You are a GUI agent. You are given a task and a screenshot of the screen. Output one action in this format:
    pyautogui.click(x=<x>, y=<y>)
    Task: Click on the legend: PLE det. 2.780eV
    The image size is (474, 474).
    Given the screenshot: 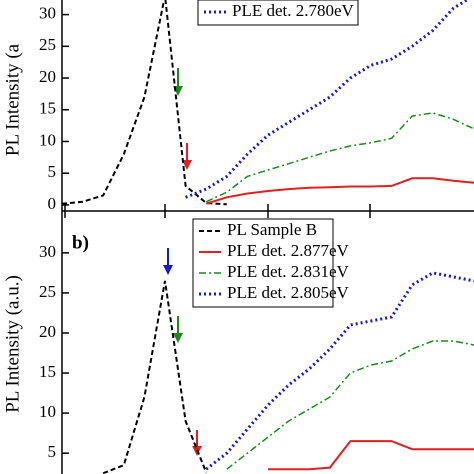 What is the action you would take?
    pyautogui.click(x=278, y=13)
    